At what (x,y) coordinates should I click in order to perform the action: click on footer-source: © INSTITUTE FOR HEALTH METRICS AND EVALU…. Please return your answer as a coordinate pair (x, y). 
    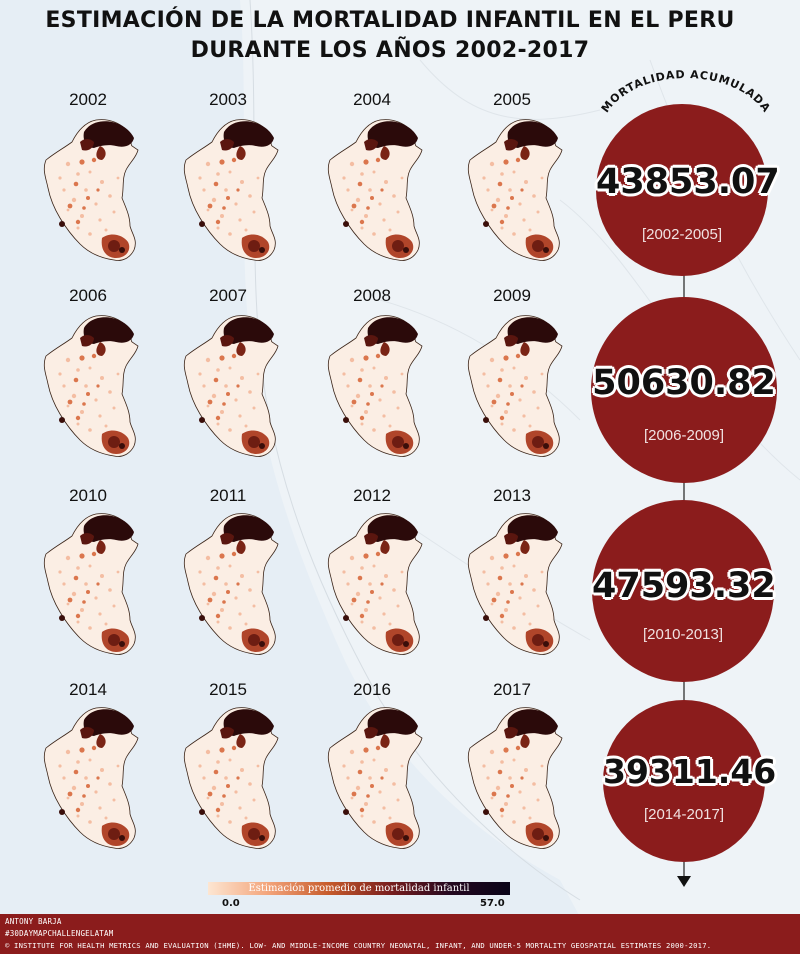
    Looking at the image, I should click on (358, 945).